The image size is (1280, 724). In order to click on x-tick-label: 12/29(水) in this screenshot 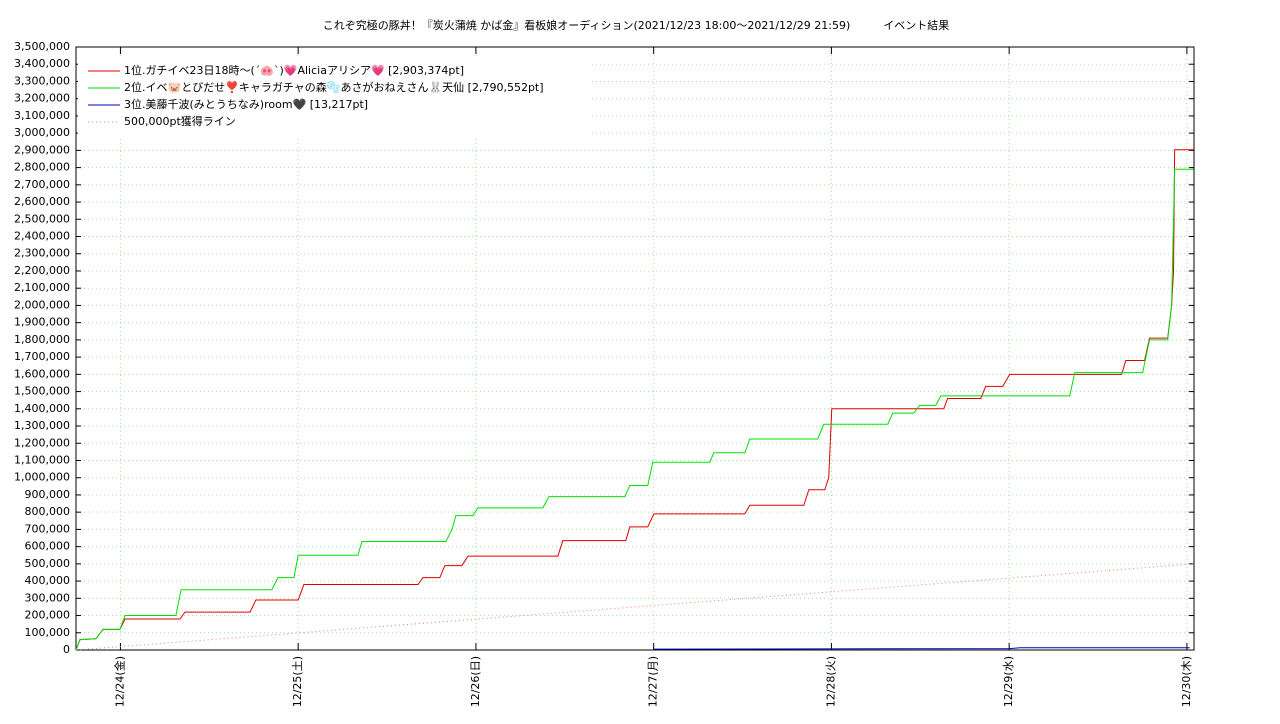, I will do `click(1008, 681)`.